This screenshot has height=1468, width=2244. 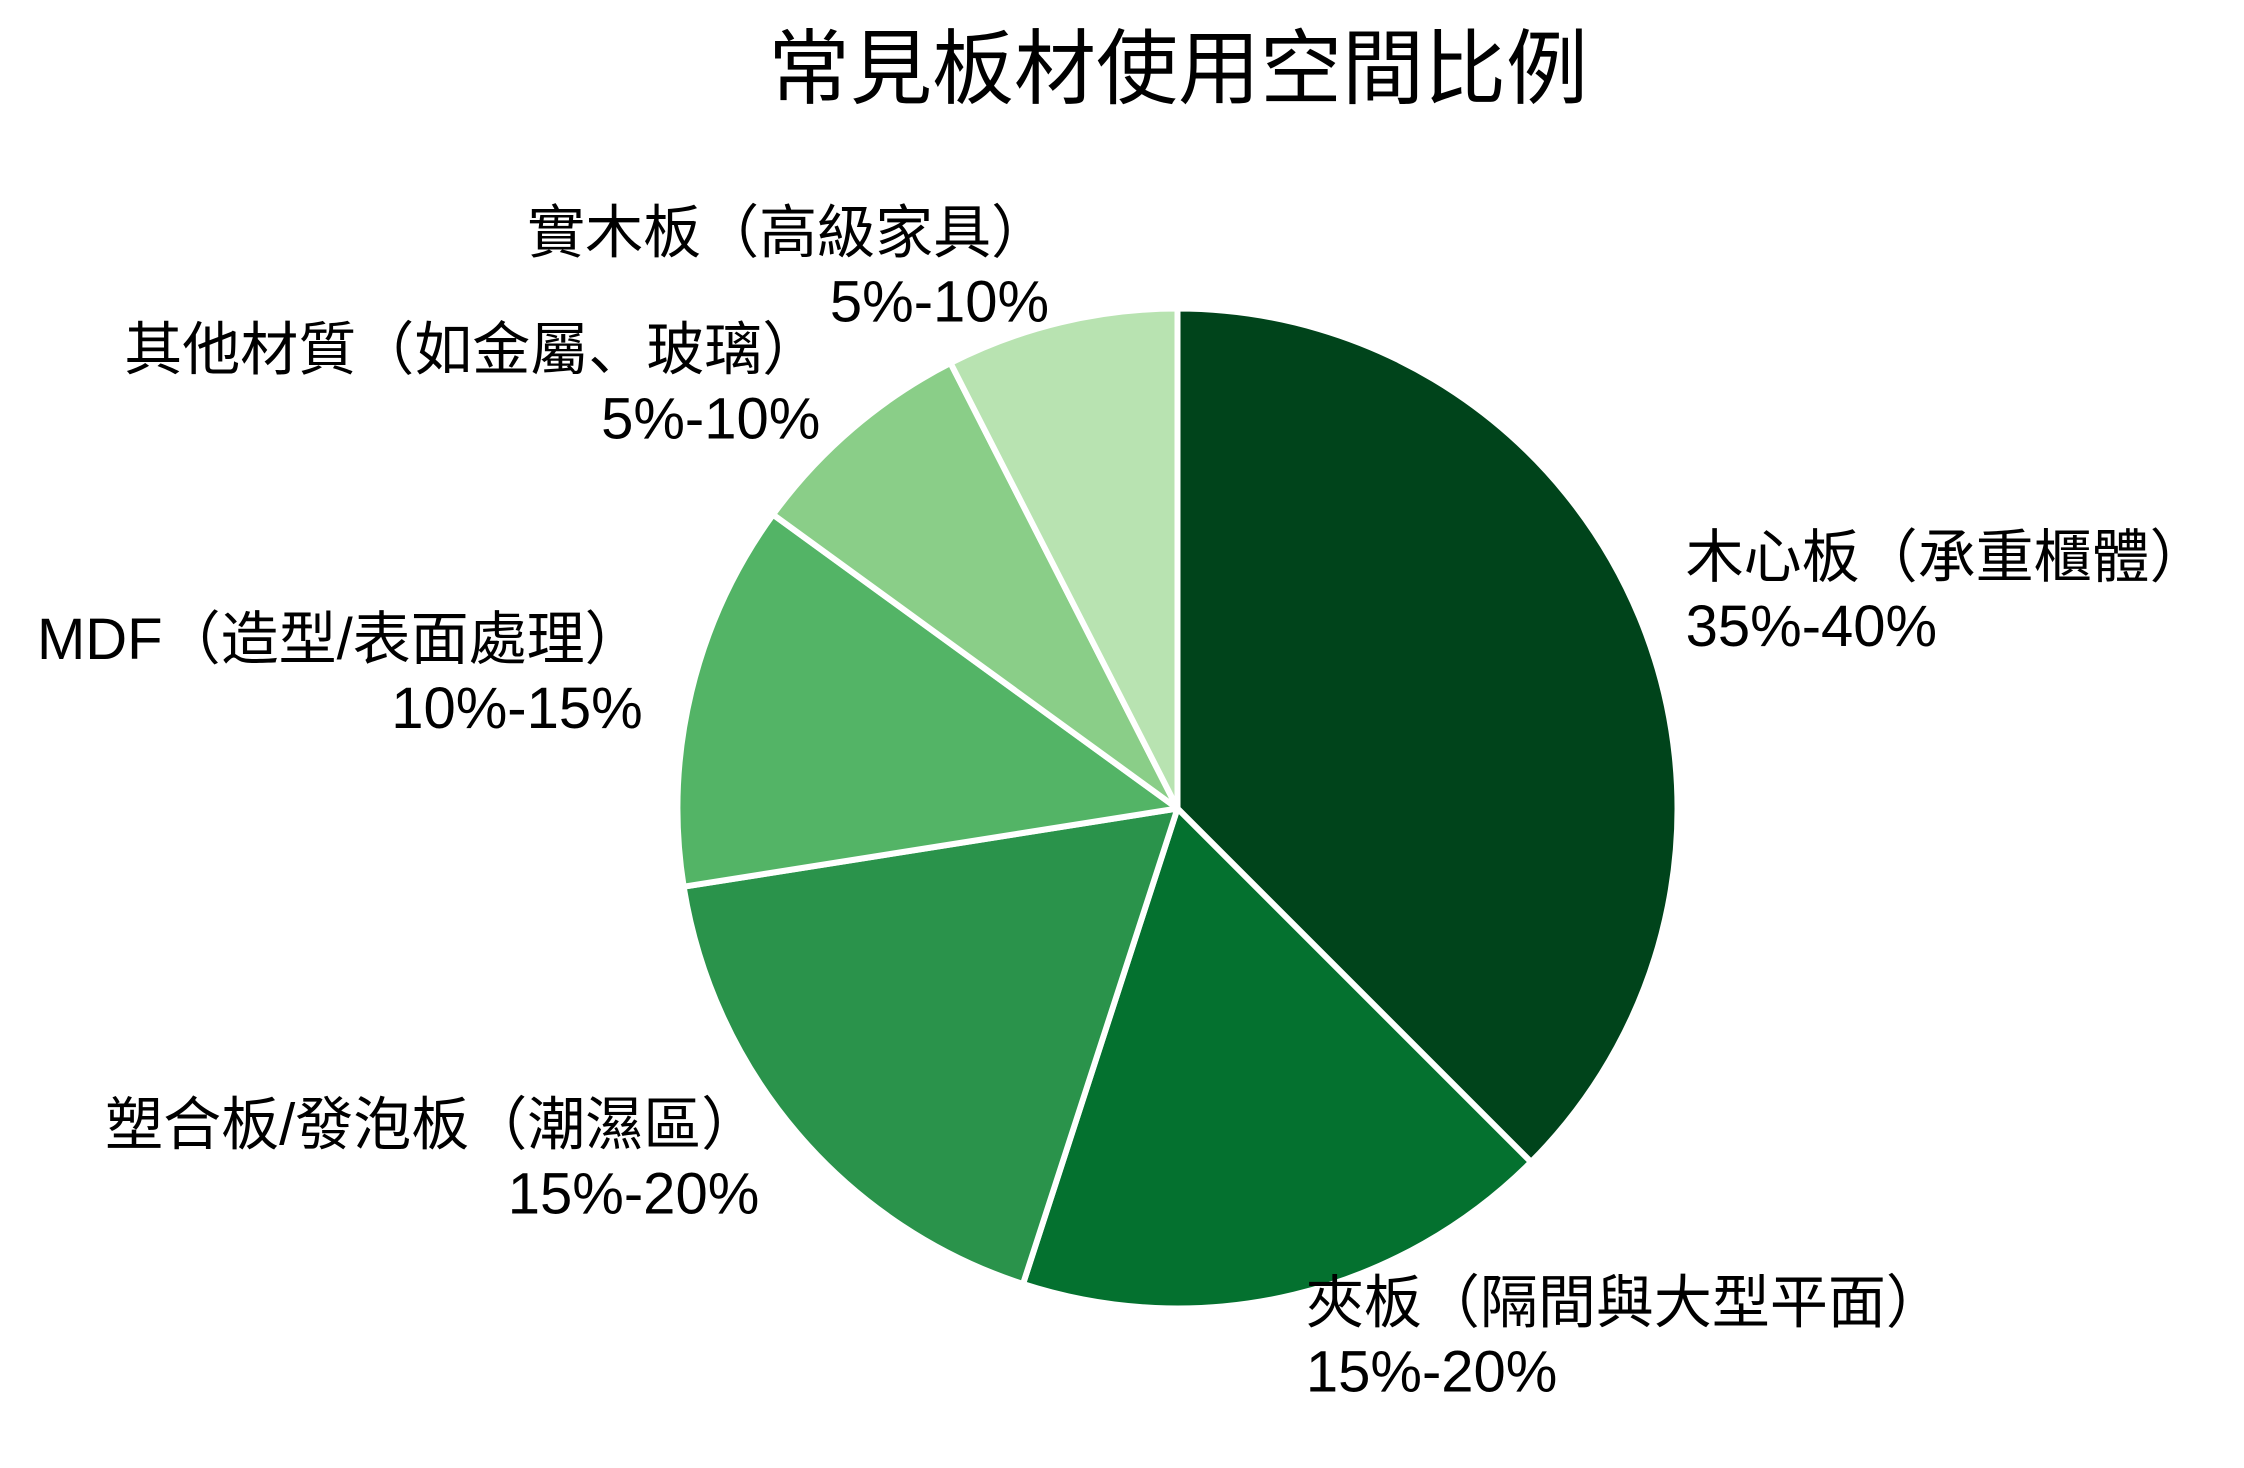 What do you see at coordinates (1947, 592) in the screenshot?
I see `slice-label: 木心板（承重櫃體） 35%-40%` at bounding box center [1947, 592].